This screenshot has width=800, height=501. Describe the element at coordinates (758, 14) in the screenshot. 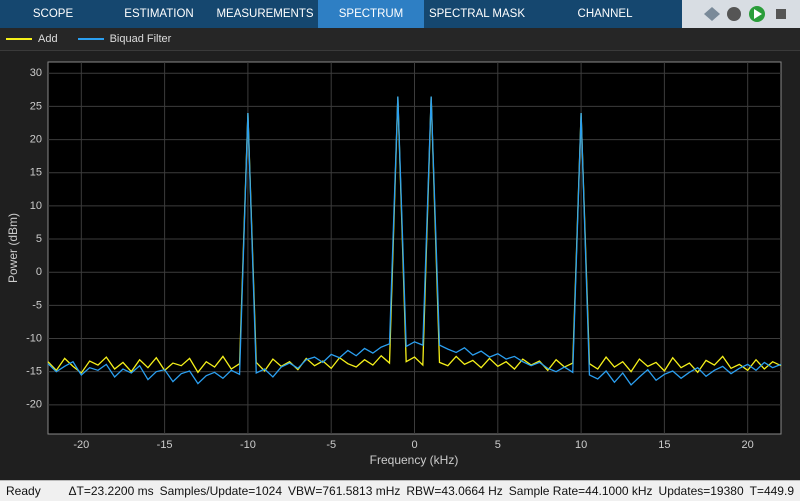

I see `run-glyph` at that location.